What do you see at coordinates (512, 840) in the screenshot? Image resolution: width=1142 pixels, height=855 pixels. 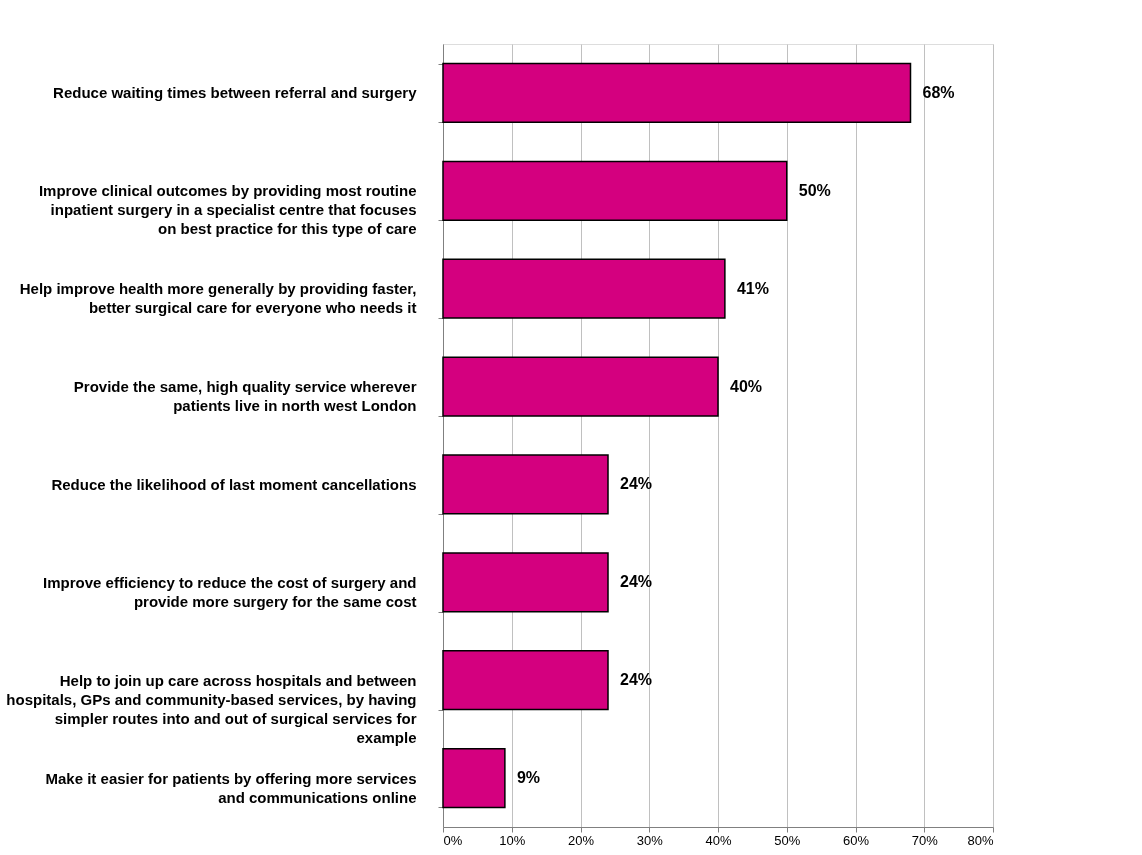 I see `x-tick-label: 10%` at bounding box center [512, 840].